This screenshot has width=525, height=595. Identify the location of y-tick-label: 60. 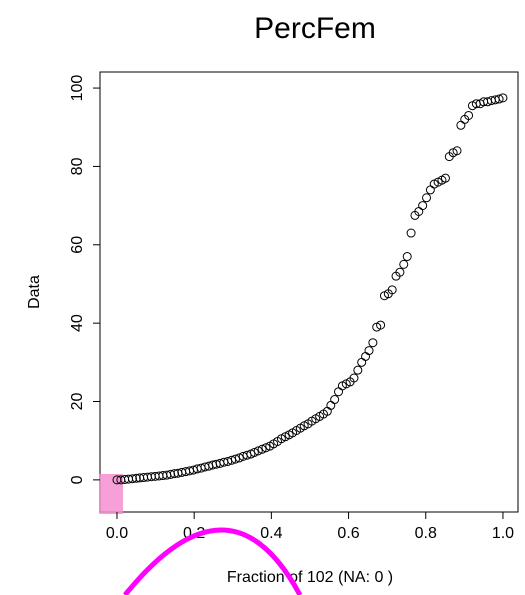
(77, 245).